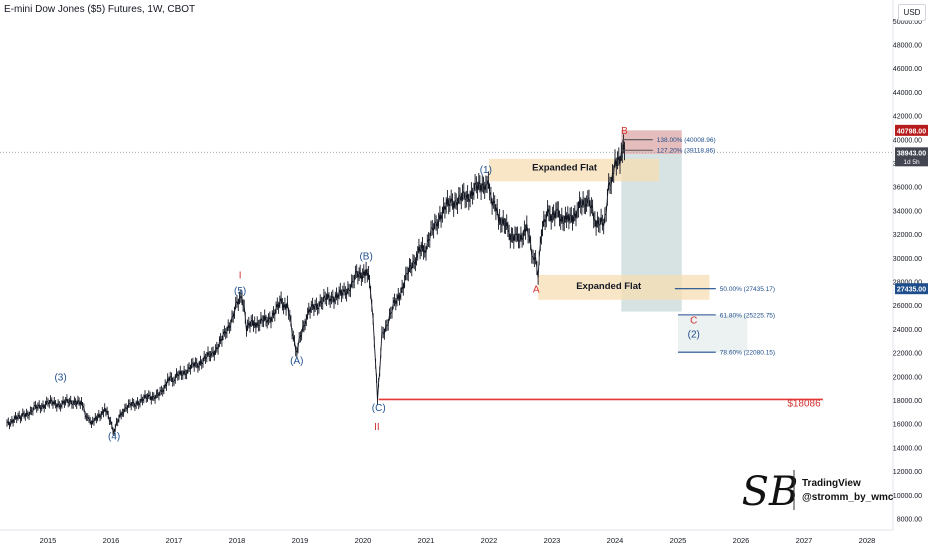 This screenshot has width=932, height=550. What do you see at coordinates (907, 377) in the screenshot?
I see `y-tick-label-6: 20000.00` at bounding box center [907, 377].